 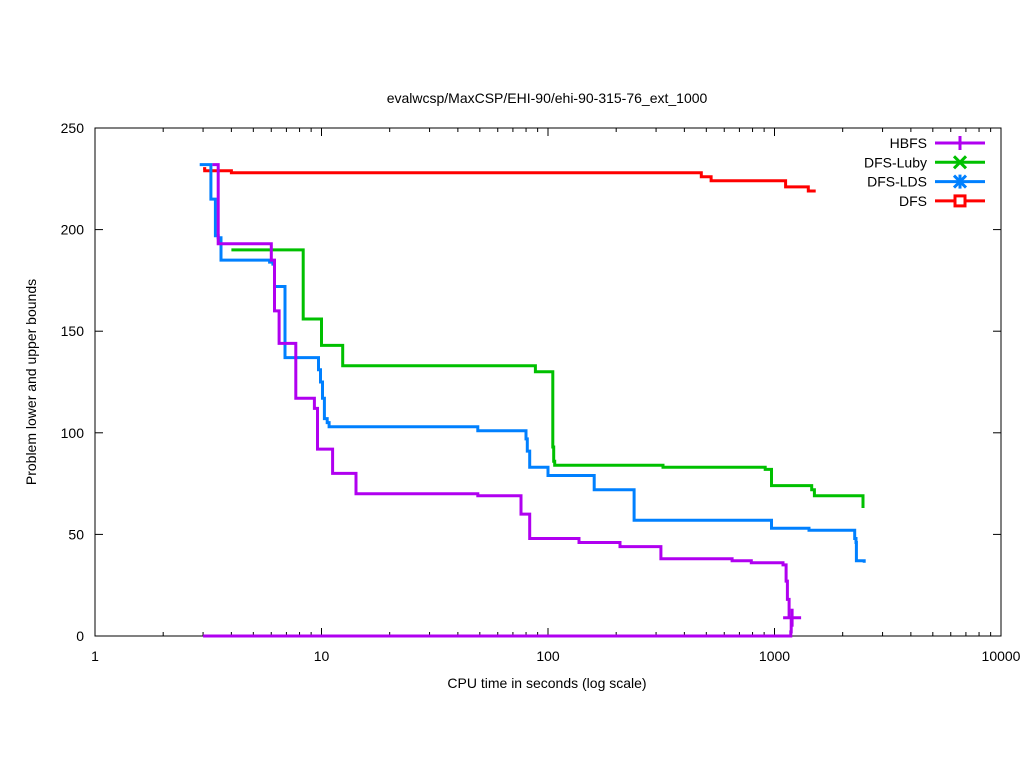 I want to click on y-tick-label: 0, so click(x=80, y=636).